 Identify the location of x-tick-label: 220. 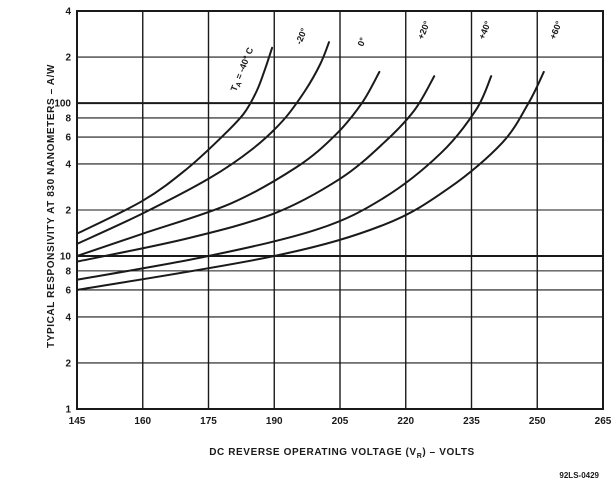
(405, 421).